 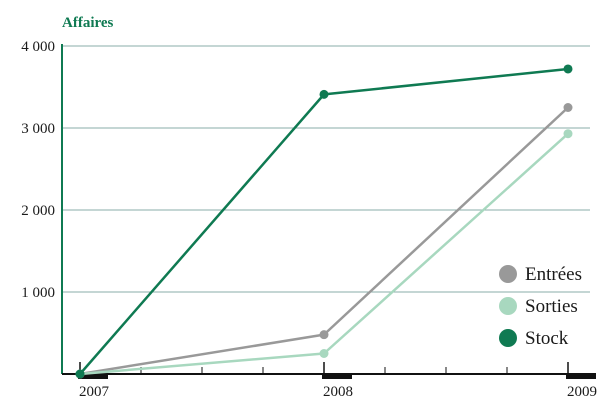 What do you see at coordinates (94, 391) in the screenshot?
I see `x-tick-label: 2007` at bounding box center [94, 391].